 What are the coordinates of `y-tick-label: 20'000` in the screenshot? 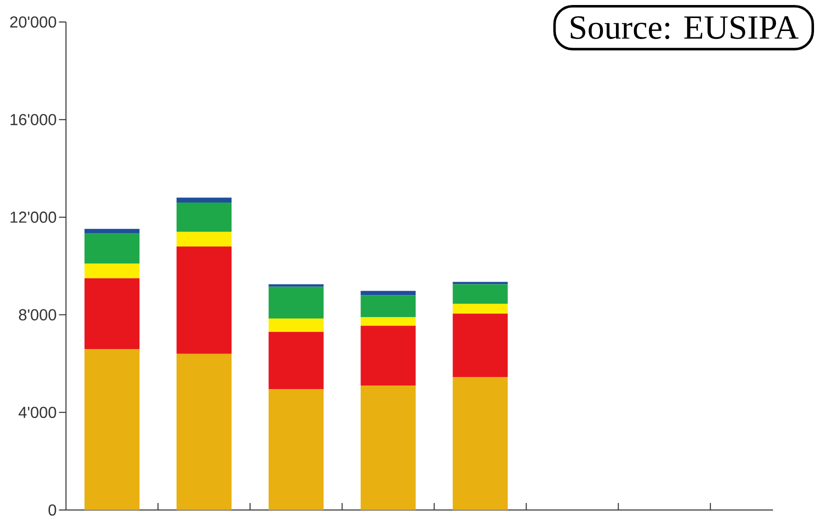 It's located at (33, 22).